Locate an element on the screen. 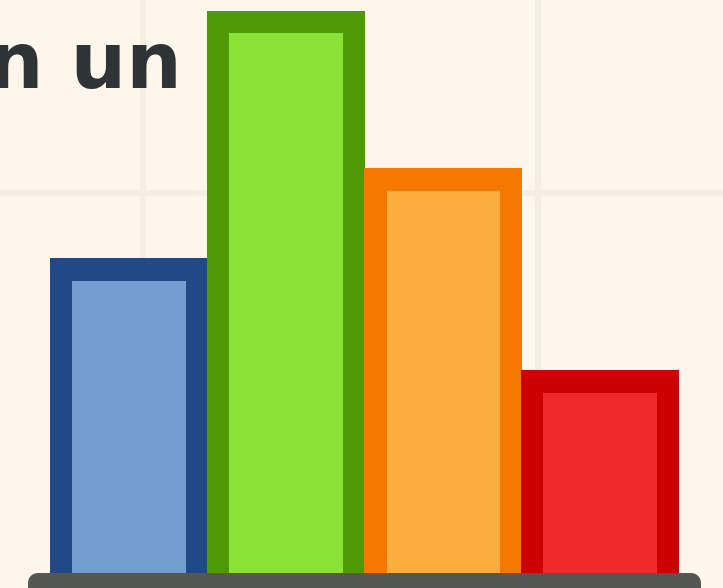 The width and height of the screenshot is (723, 588). caption: n un is located at coordinates (91, 62).